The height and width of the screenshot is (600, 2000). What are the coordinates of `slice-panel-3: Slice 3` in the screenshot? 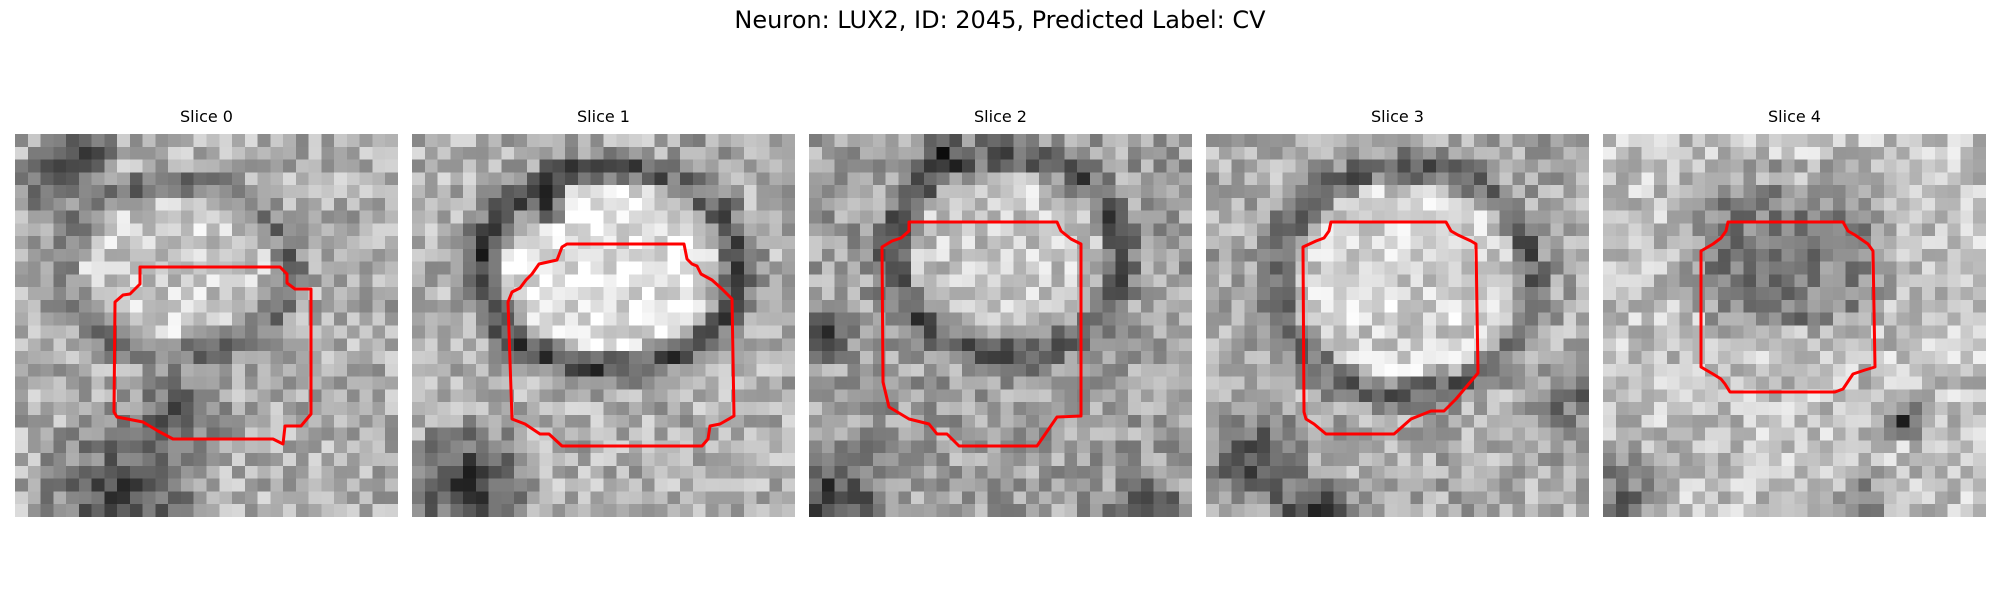 It's located at (1397, 312).